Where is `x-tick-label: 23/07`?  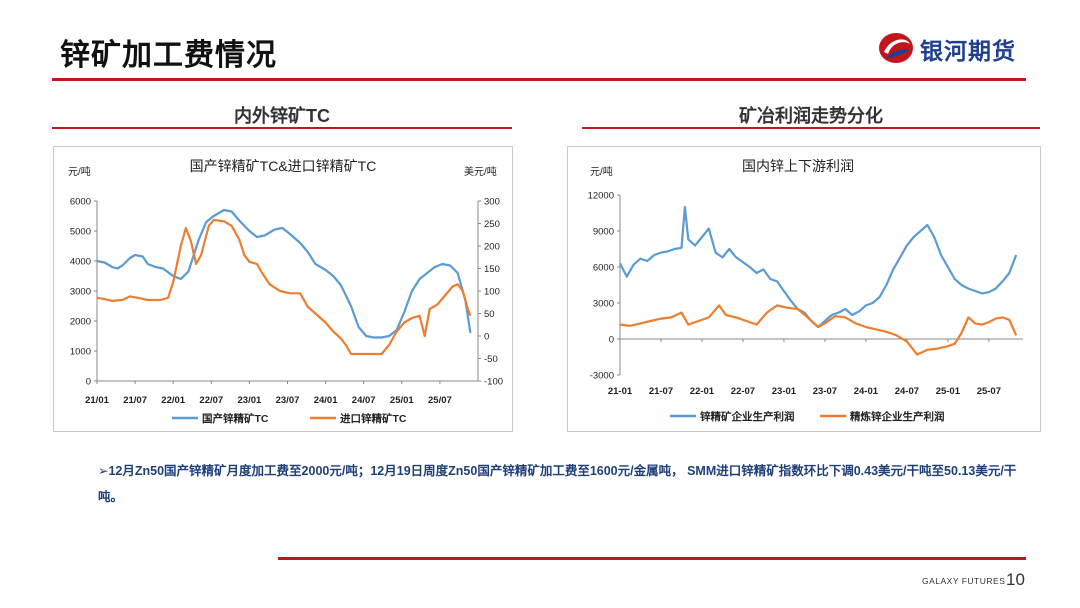
x-tick-label: 23/07 is located at coordinates (288, 400).